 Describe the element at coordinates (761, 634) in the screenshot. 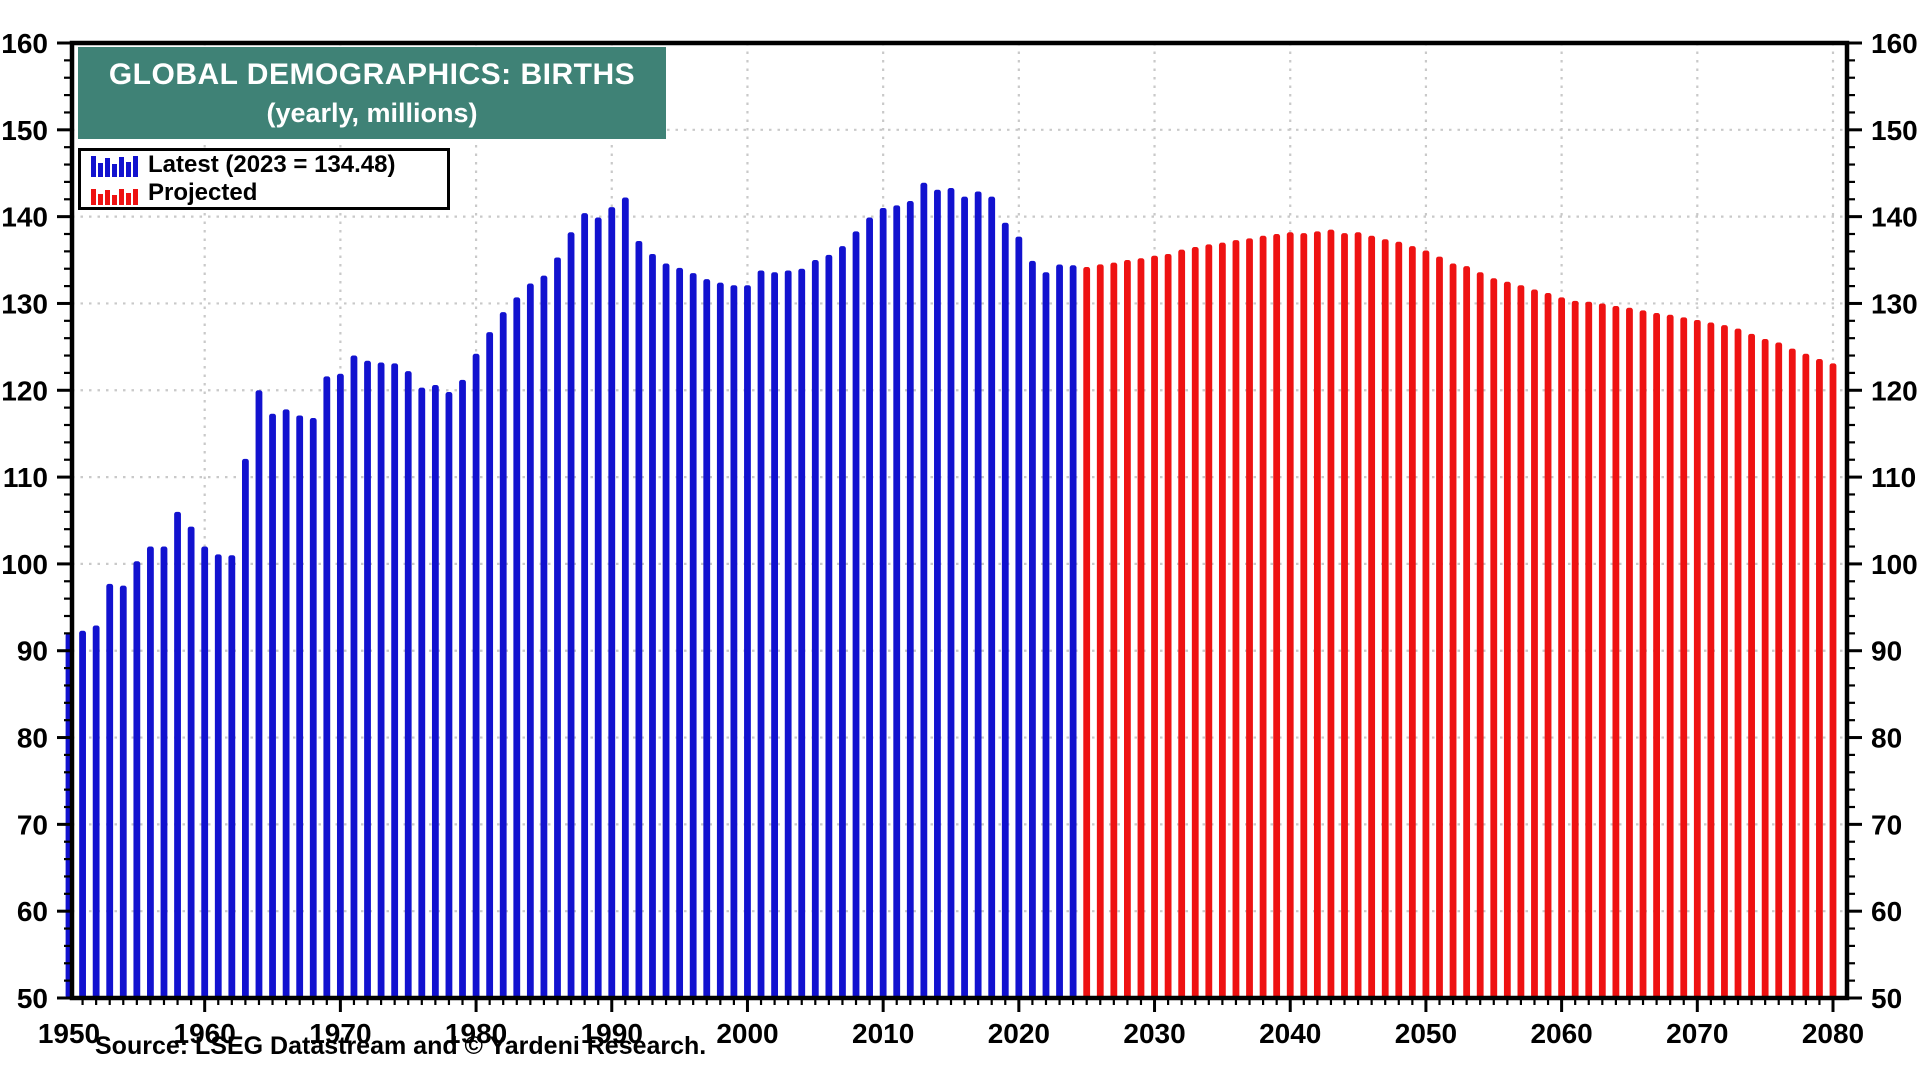

I see `bar-2001` at that location.